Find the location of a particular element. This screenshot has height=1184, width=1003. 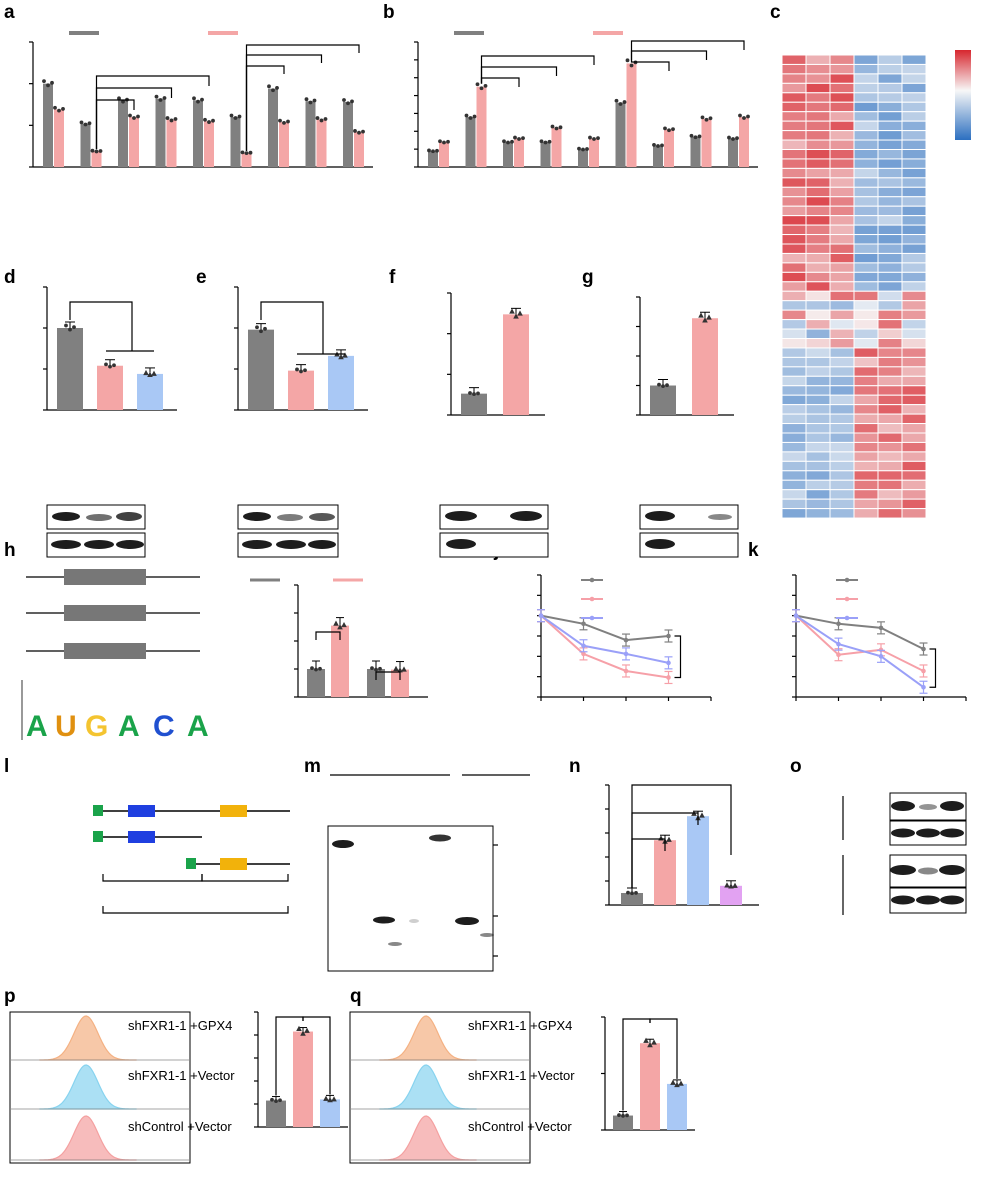

chart-k is located at coordinates (879, 637).